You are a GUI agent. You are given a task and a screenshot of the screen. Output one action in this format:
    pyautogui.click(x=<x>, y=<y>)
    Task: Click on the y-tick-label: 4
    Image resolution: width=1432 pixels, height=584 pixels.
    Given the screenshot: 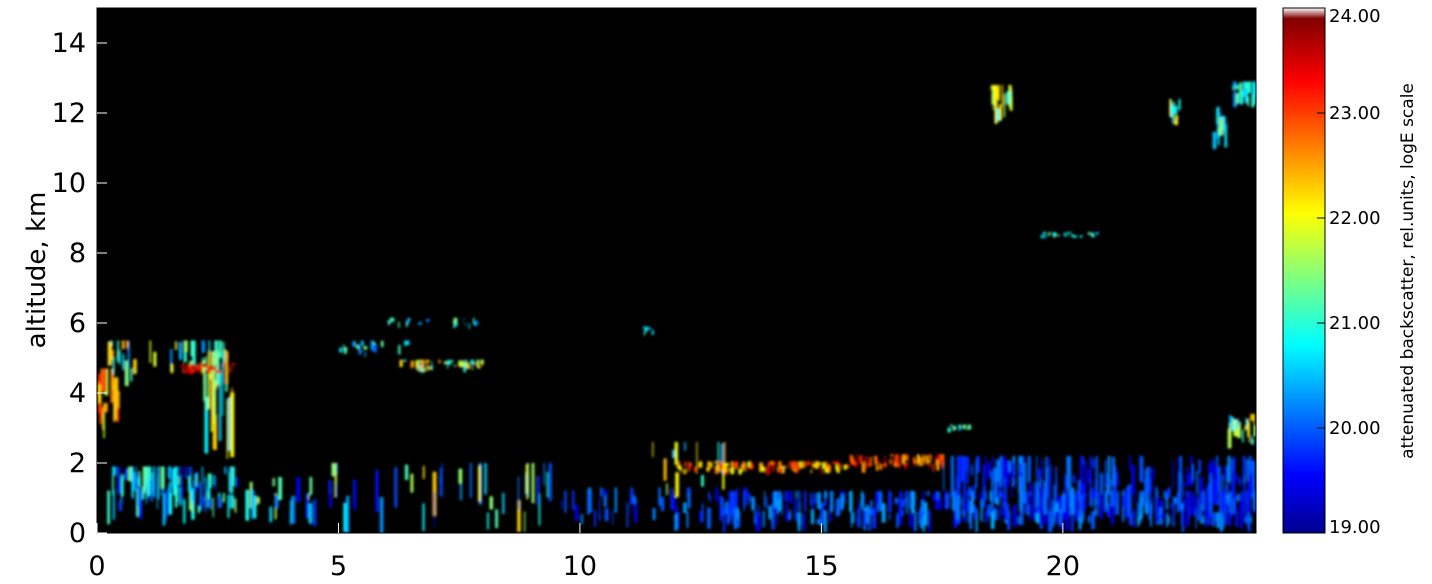 What is the action you would take?
    pyautogui.click(x=77, y=393)
    